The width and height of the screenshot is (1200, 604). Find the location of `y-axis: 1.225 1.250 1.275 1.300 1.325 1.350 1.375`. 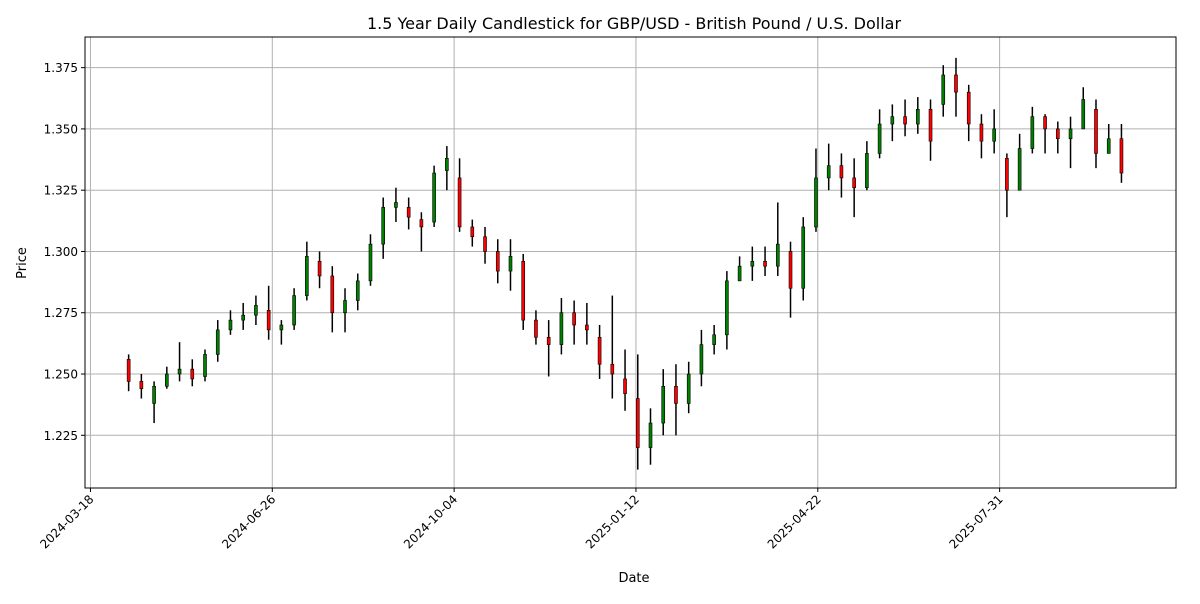

y-axis: 1.225 1.250 1.275 1.300 1.325 1.350 1.375 is located at coordinates (64, 252).